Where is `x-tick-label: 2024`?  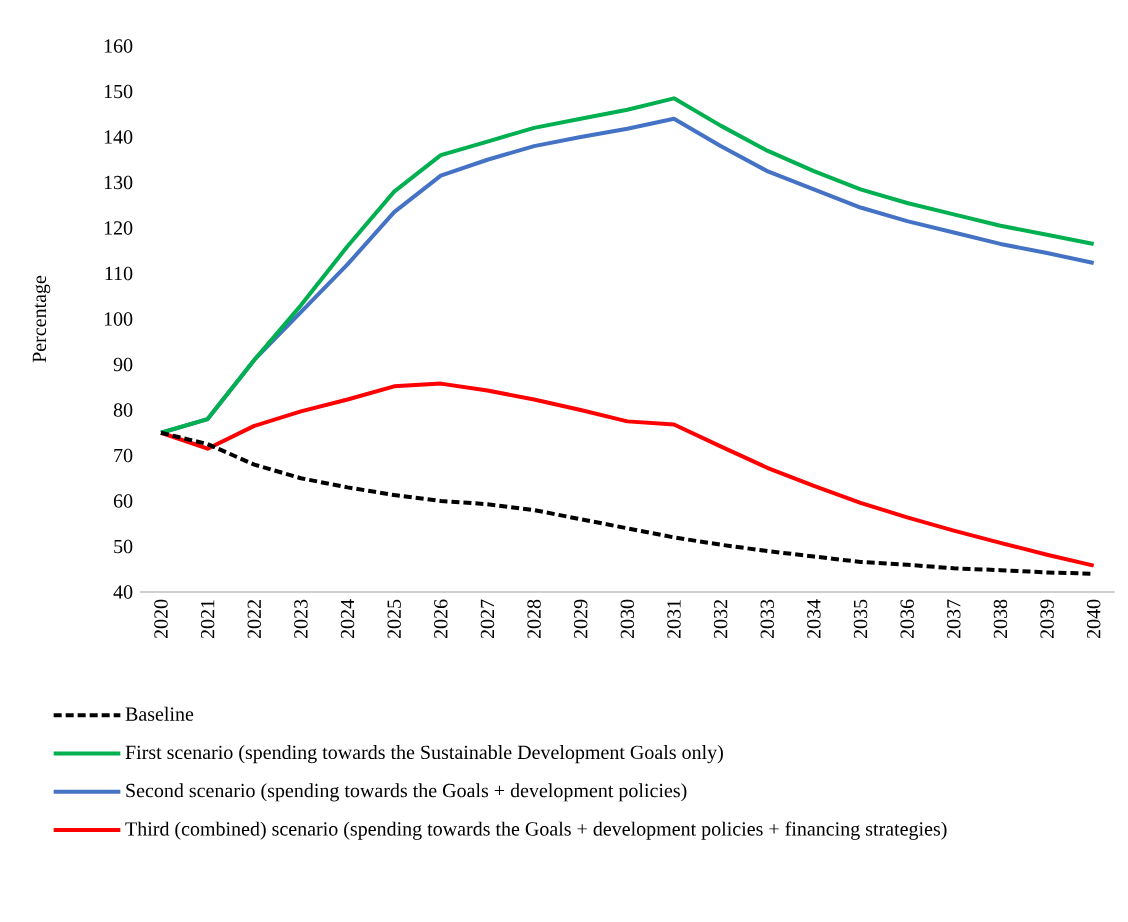 x-tick-label: 2024 is located at coordinates (347, 619).